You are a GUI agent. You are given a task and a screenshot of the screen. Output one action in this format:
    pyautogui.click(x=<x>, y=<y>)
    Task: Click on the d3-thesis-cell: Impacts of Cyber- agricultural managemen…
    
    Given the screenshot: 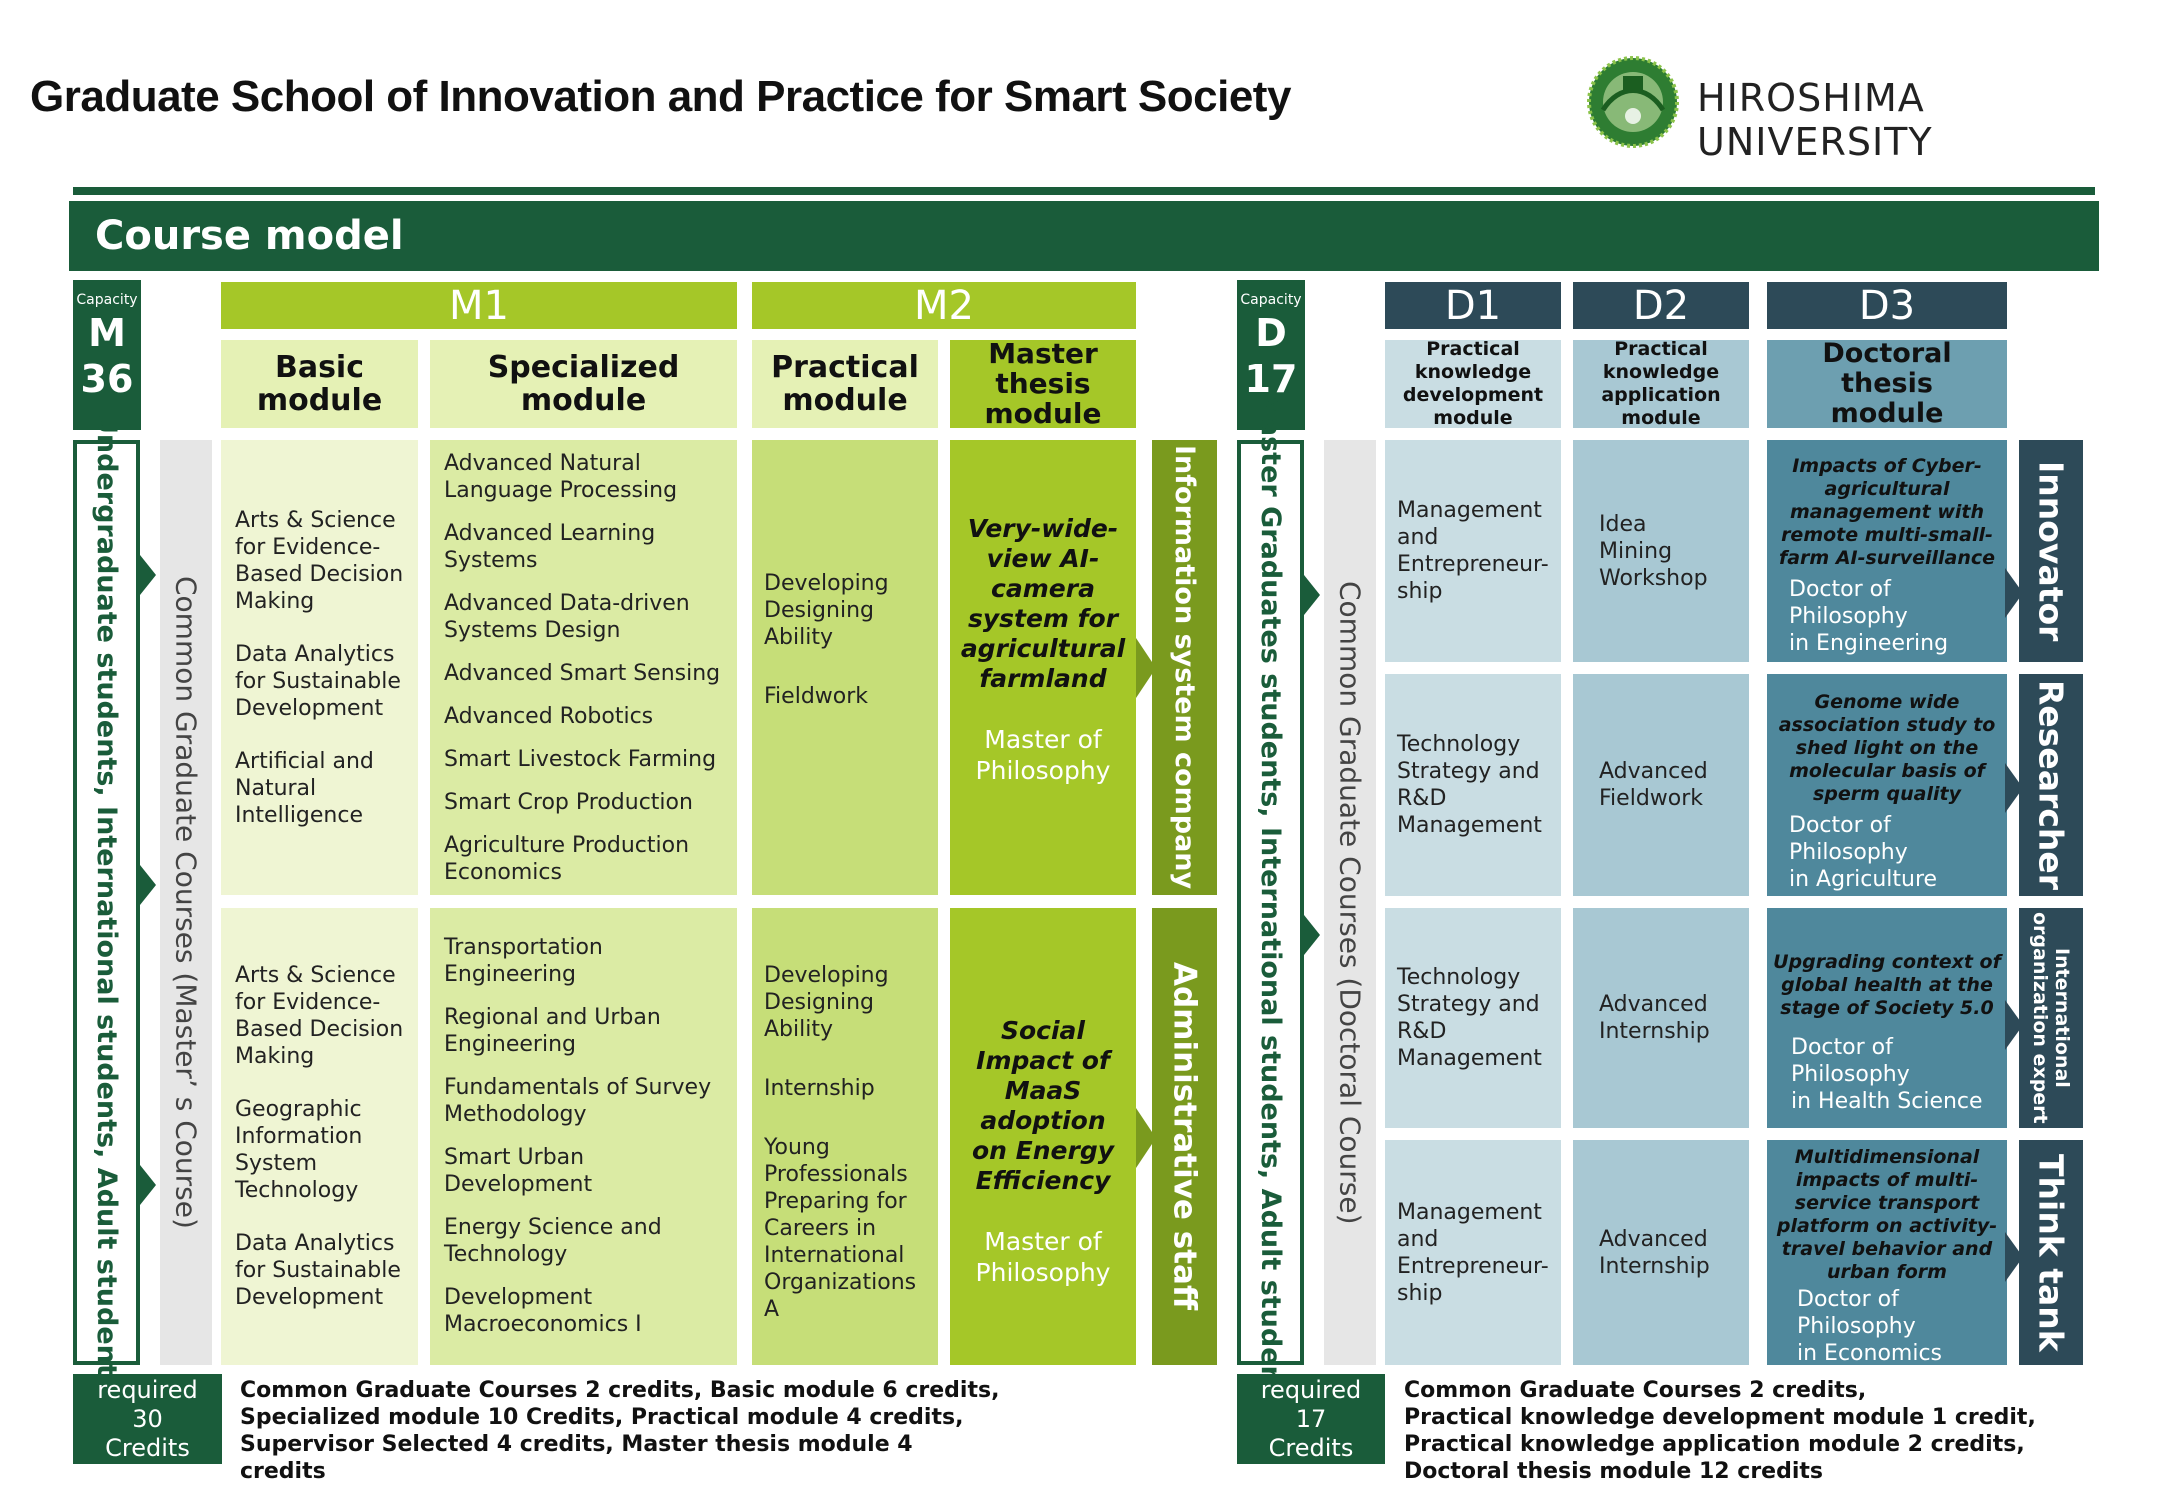 What is the action you would take?
    pyautogui.click(x=1887, y=551)
    